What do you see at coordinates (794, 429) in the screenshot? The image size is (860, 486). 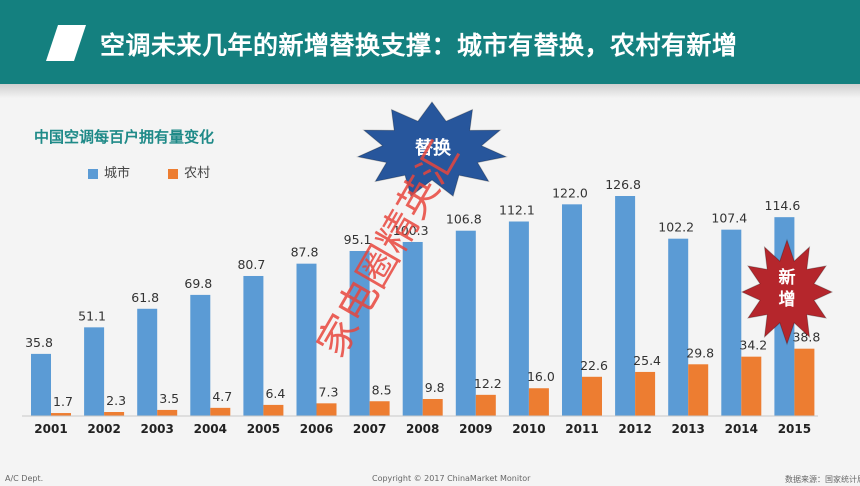 I see `x-tick-label-2015: 2015` at bounding box center [794, 429].